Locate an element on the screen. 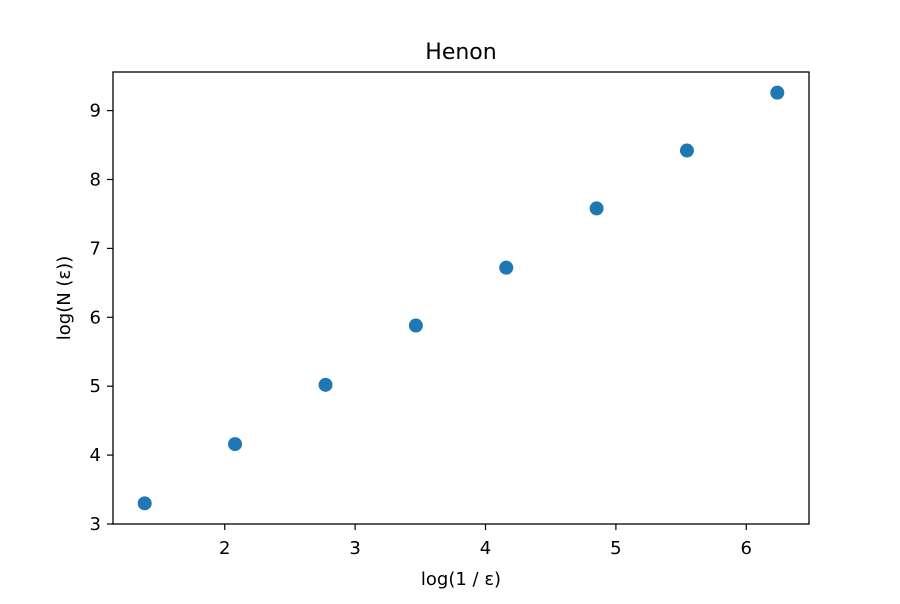 The image size is (900, 604). y-tick-label: 7 is located at coordinates (95, 248).